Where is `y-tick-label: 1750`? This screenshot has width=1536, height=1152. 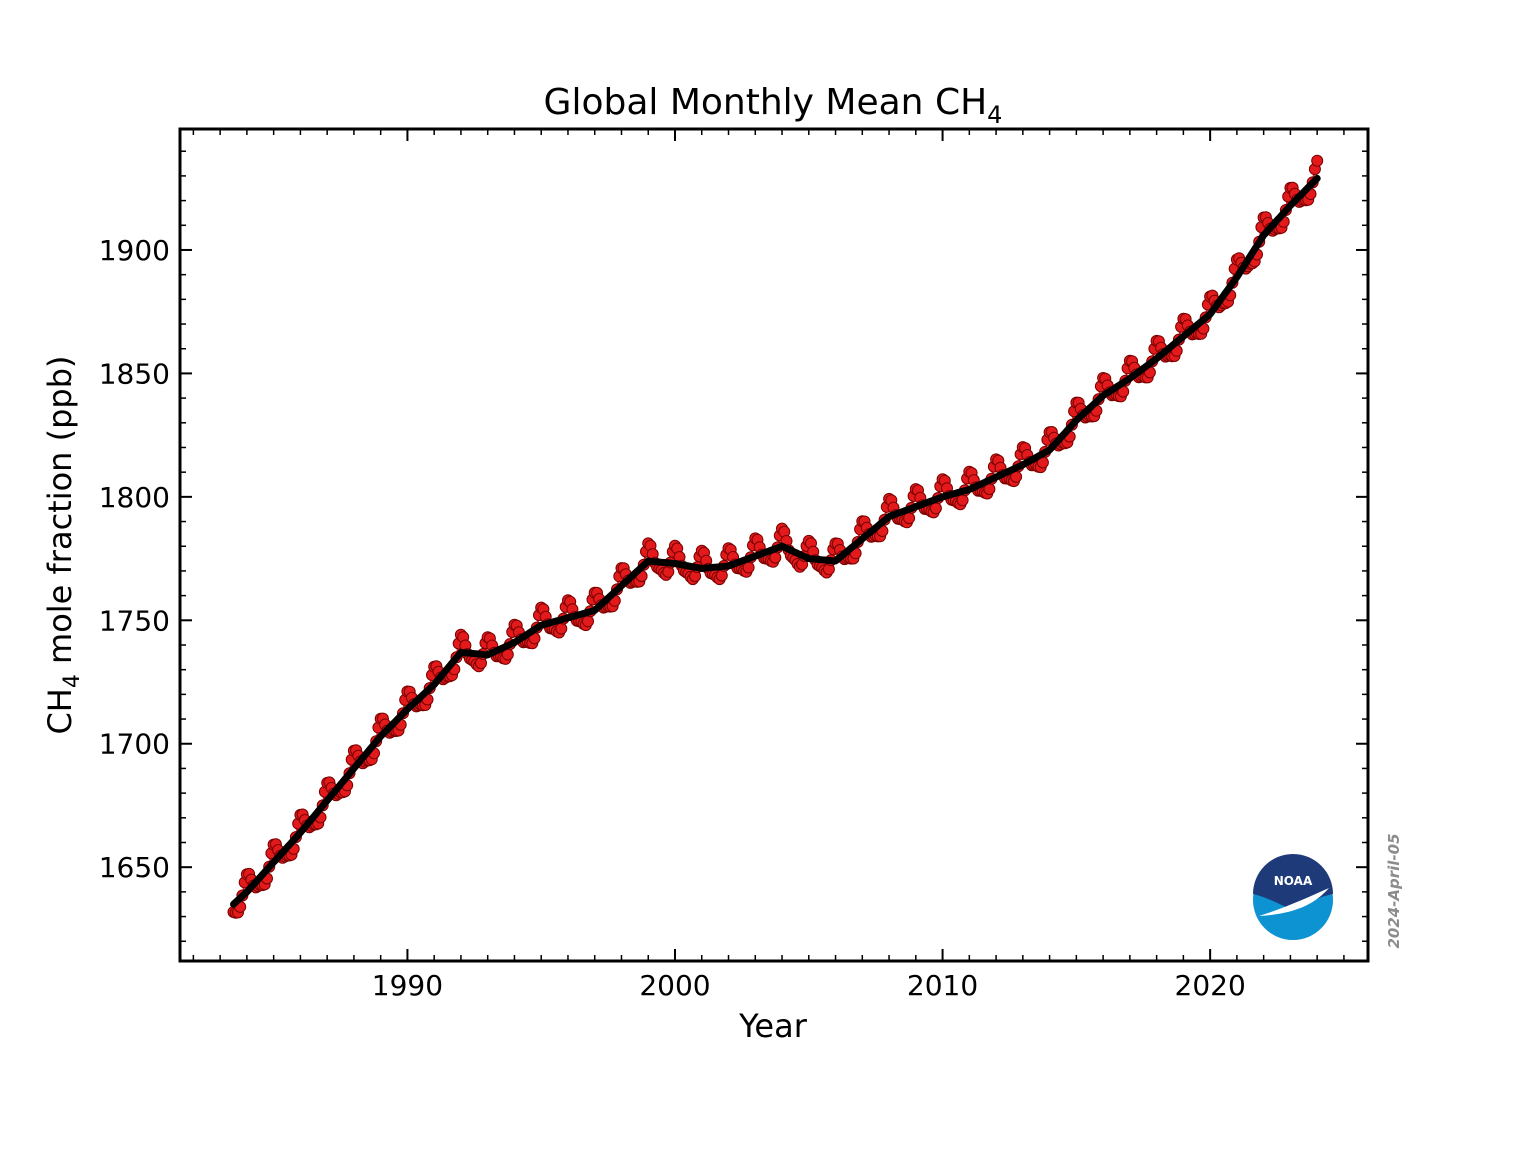 y-tick-label: 1750 is located at coordinates (134, 620).